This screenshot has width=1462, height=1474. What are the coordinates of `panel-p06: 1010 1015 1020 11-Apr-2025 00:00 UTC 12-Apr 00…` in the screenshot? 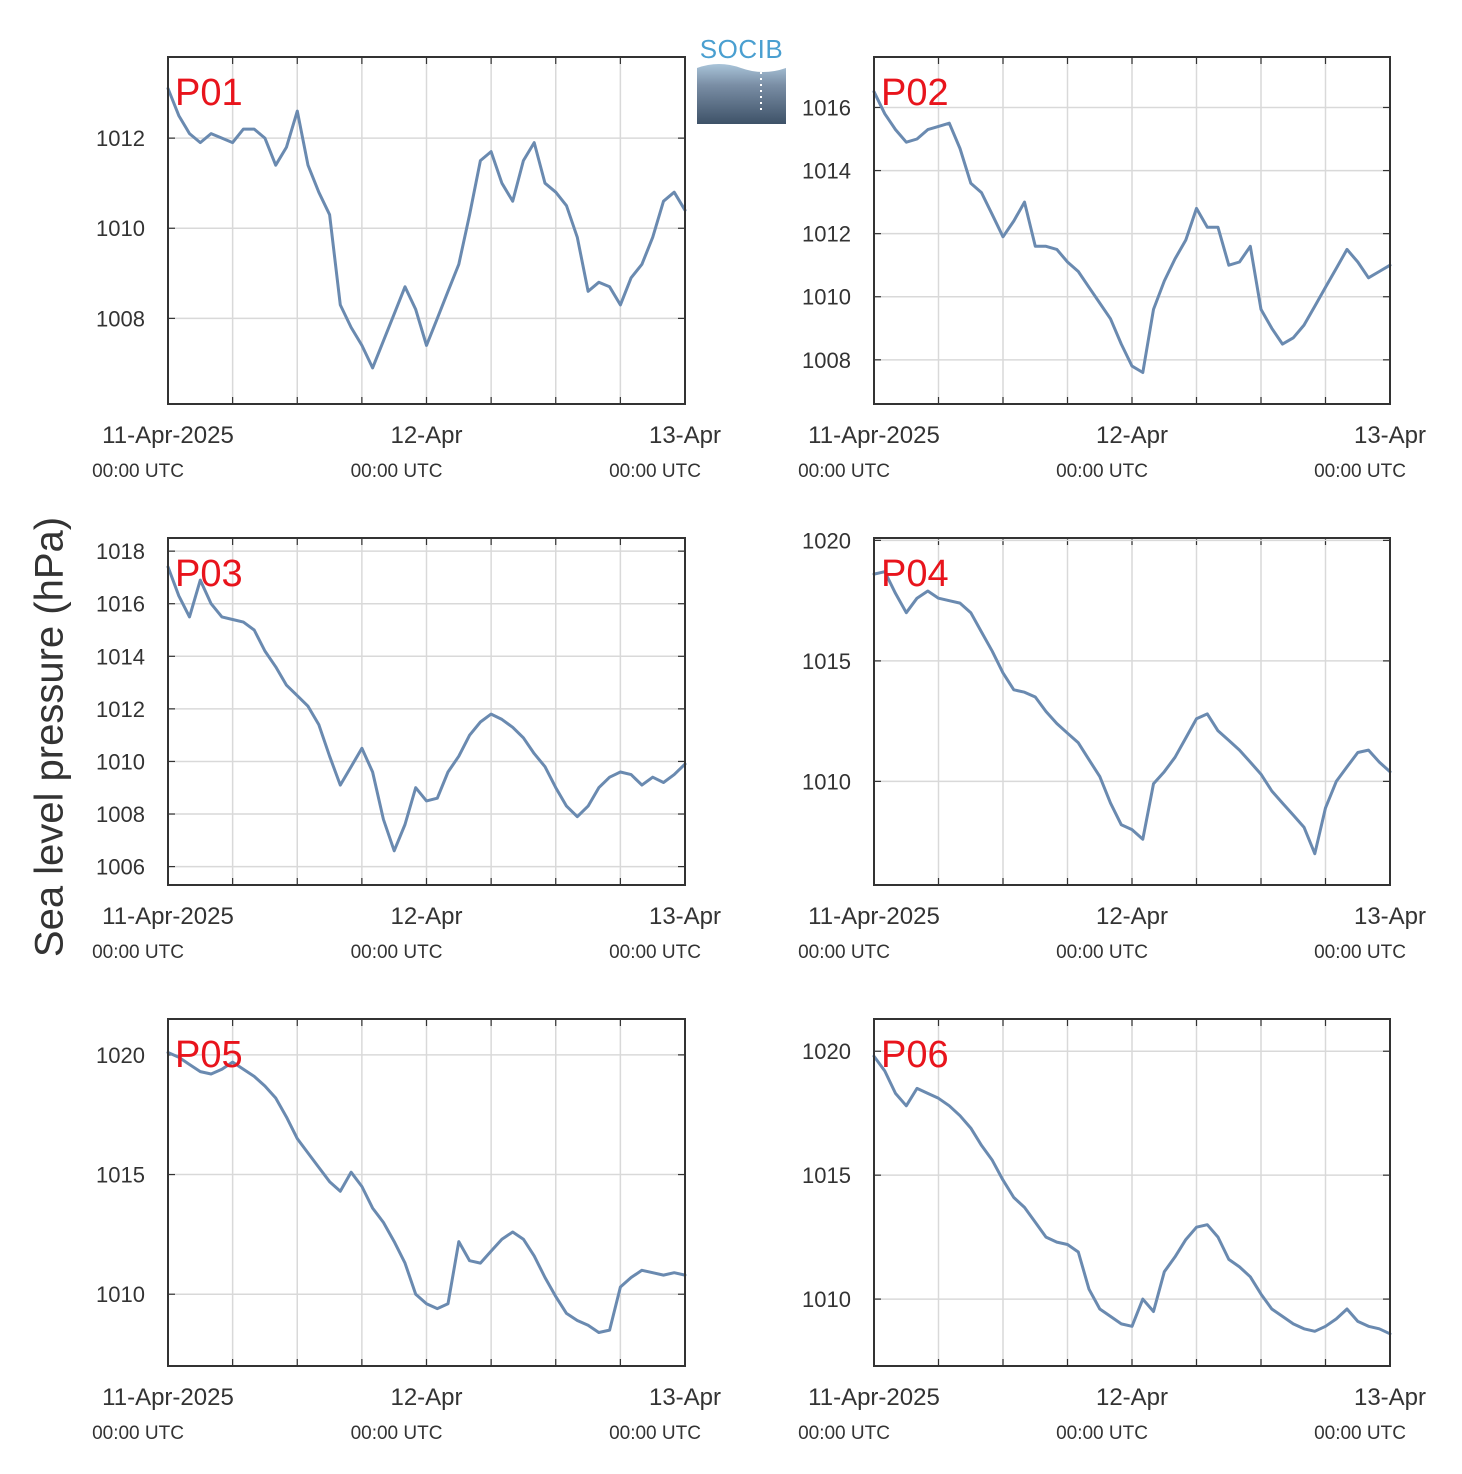 It's located at (1112, 1231).